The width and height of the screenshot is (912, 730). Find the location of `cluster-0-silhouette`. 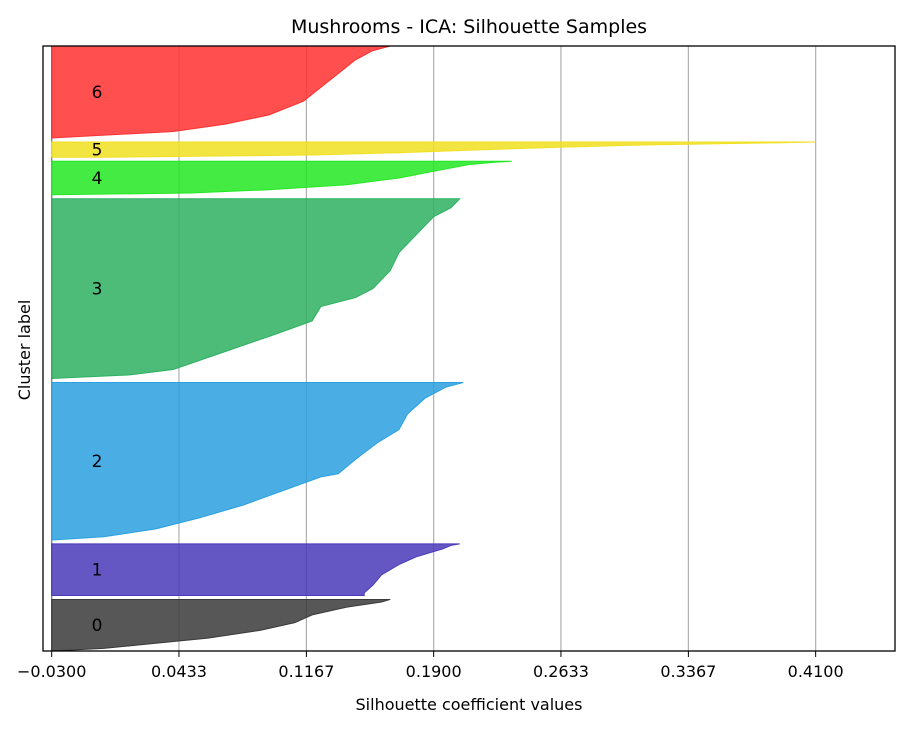

cluster-0-silhouette is located at coordinates (221, 625).